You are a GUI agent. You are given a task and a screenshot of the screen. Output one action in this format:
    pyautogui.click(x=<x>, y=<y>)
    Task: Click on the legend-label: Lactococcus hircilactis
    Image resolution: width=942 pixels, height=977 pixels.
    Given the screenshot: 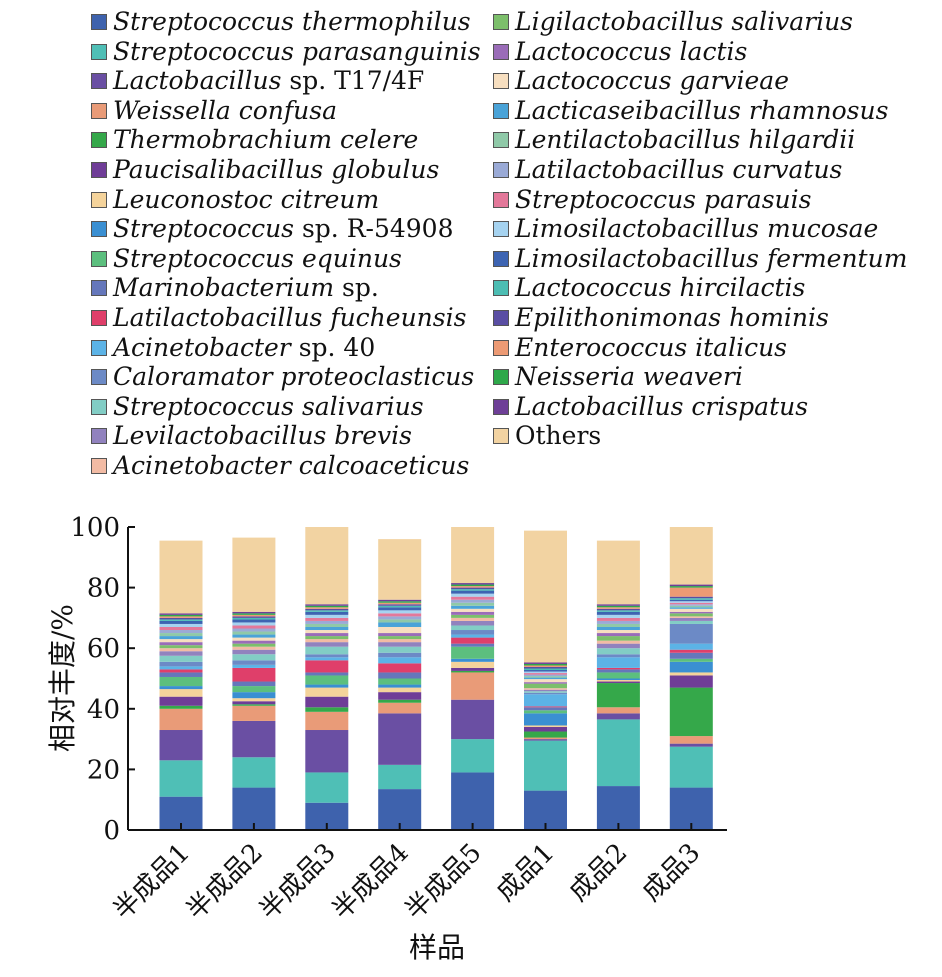 What is the action you would take?
    pyautogui.click(x=660, y=288)
    